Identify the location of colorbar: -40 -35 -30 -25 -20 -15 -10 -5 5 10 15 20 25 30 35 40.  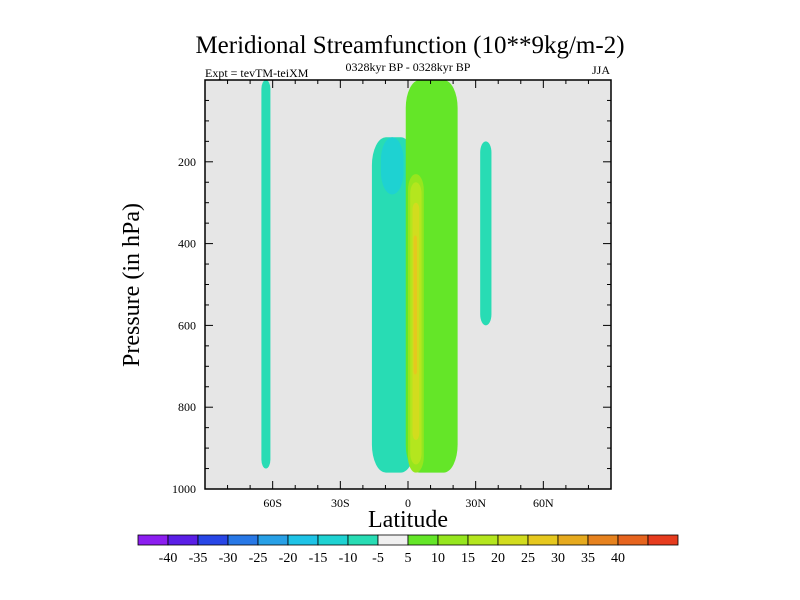
(408, 550).